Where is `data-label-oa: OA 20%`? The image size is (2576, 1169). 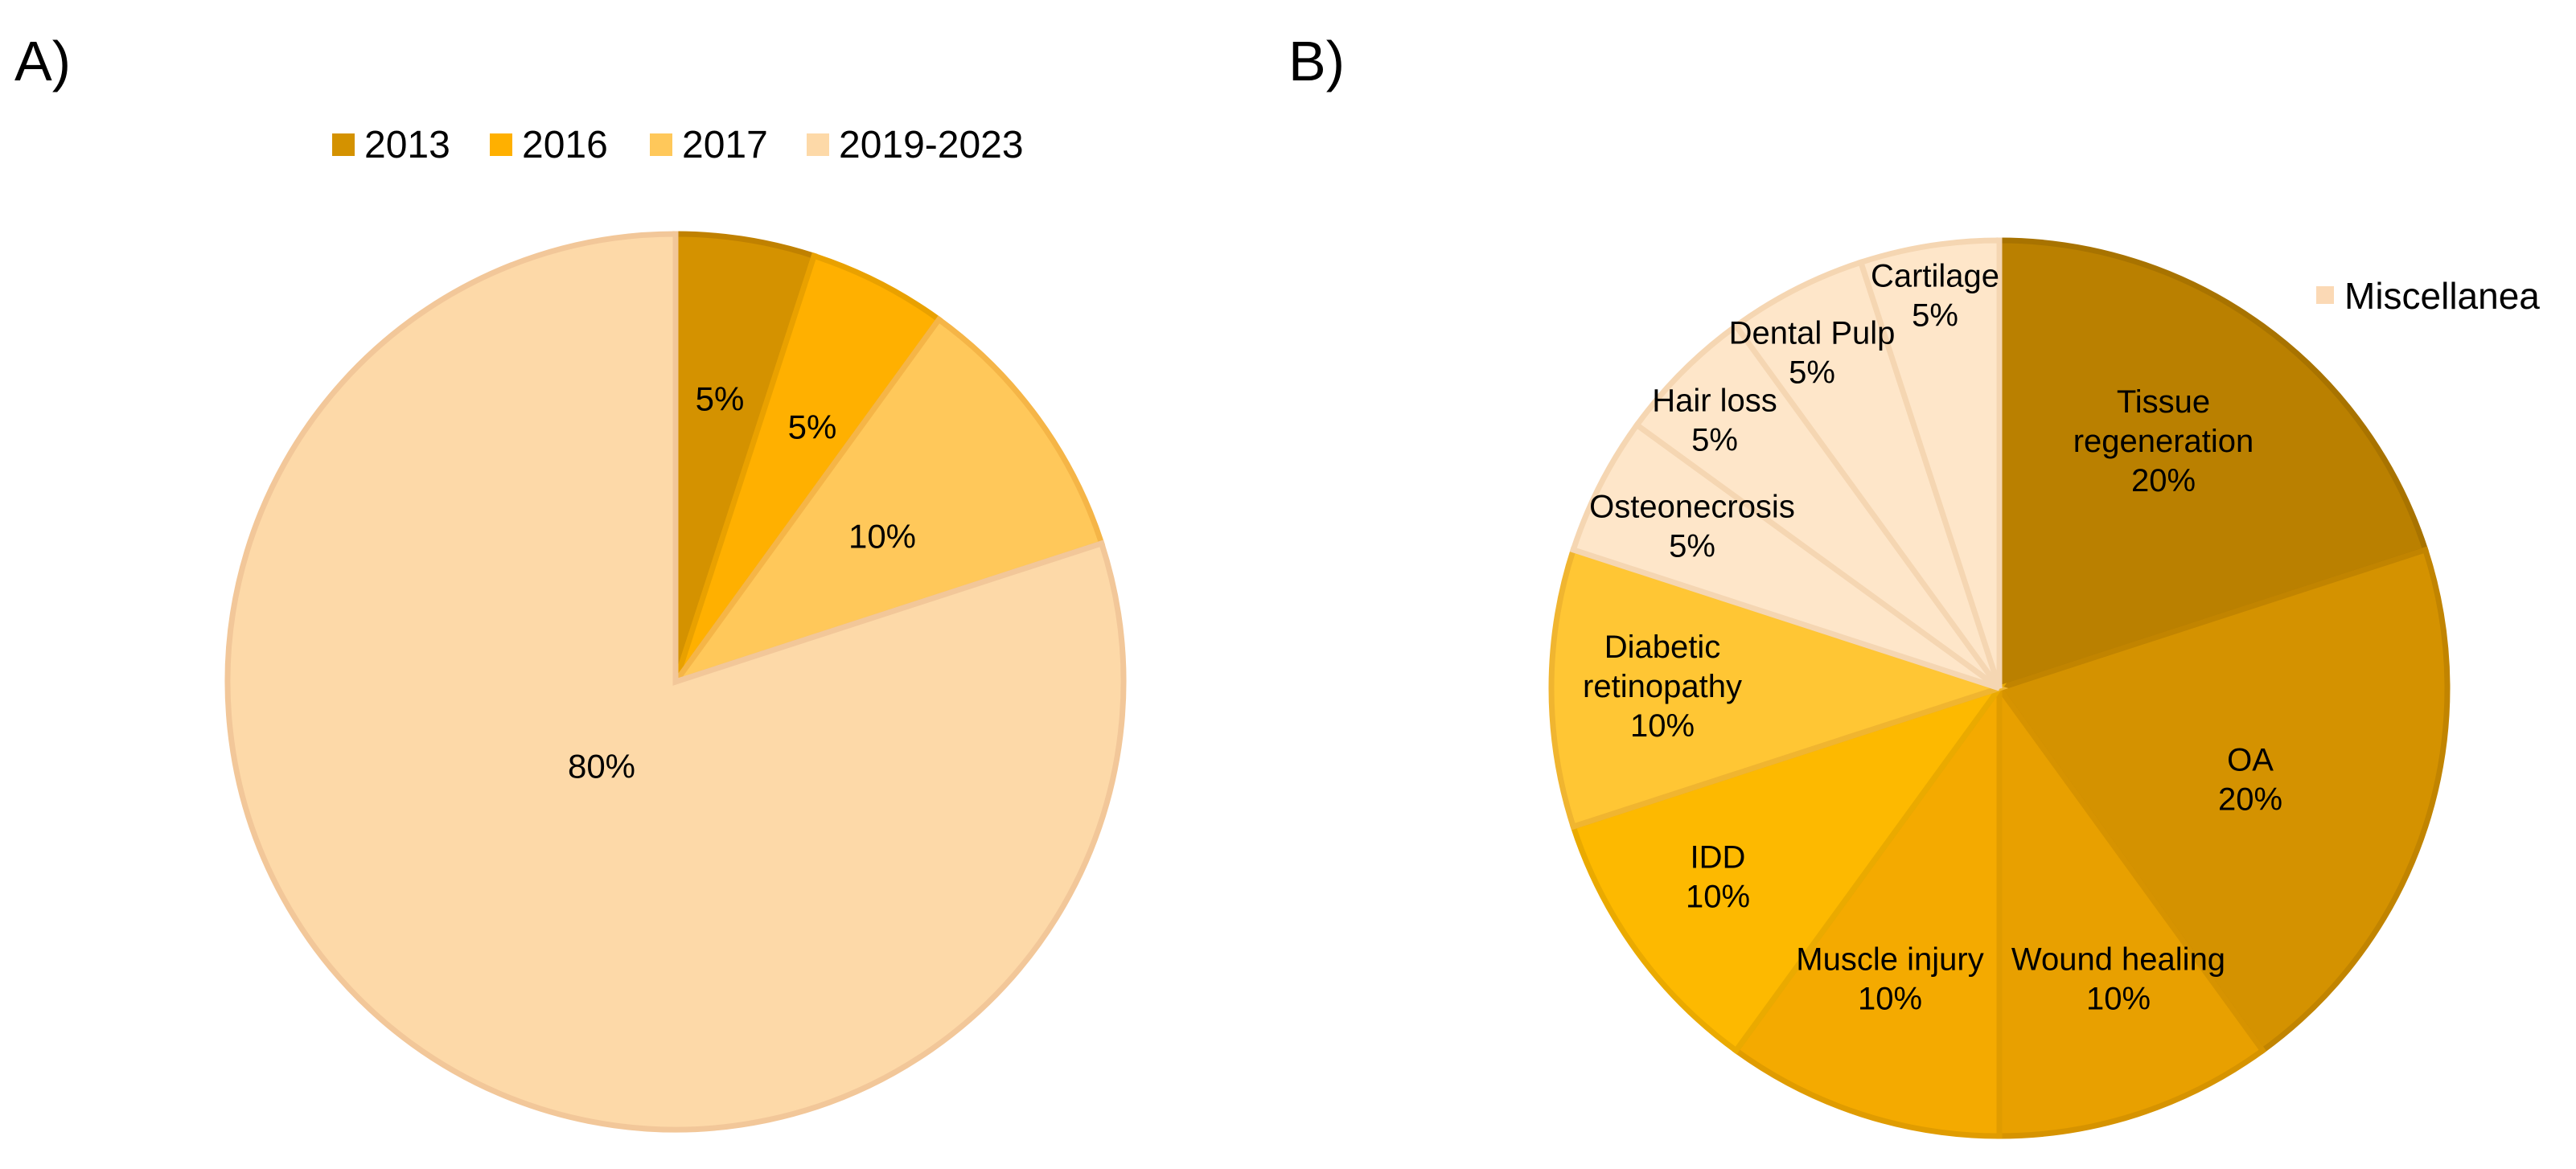 data-label-oa: OA 20% is located at coordinates (2250, 780).